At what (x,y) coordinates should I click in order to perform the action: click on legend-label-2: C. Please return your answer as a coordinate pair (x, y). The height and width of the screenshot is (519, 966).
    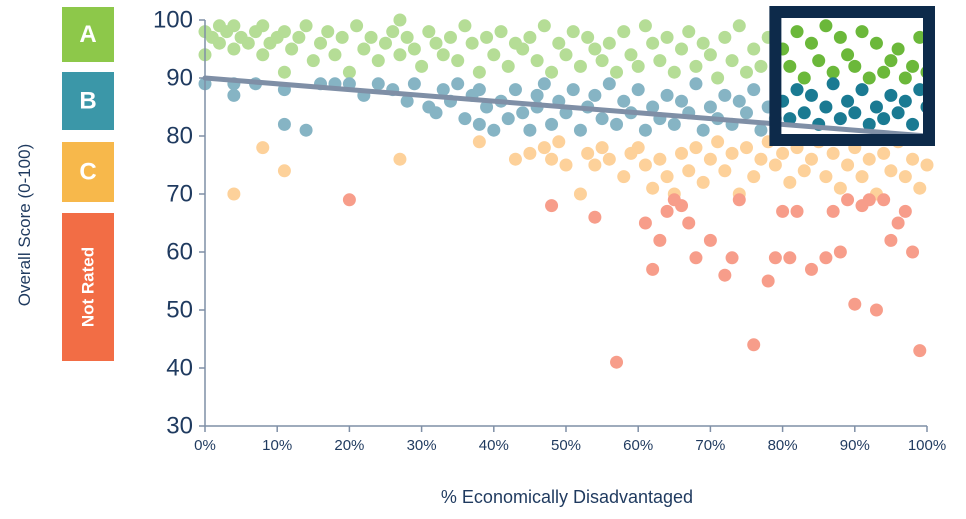
    Looking at the image, I should click on (87, 172).